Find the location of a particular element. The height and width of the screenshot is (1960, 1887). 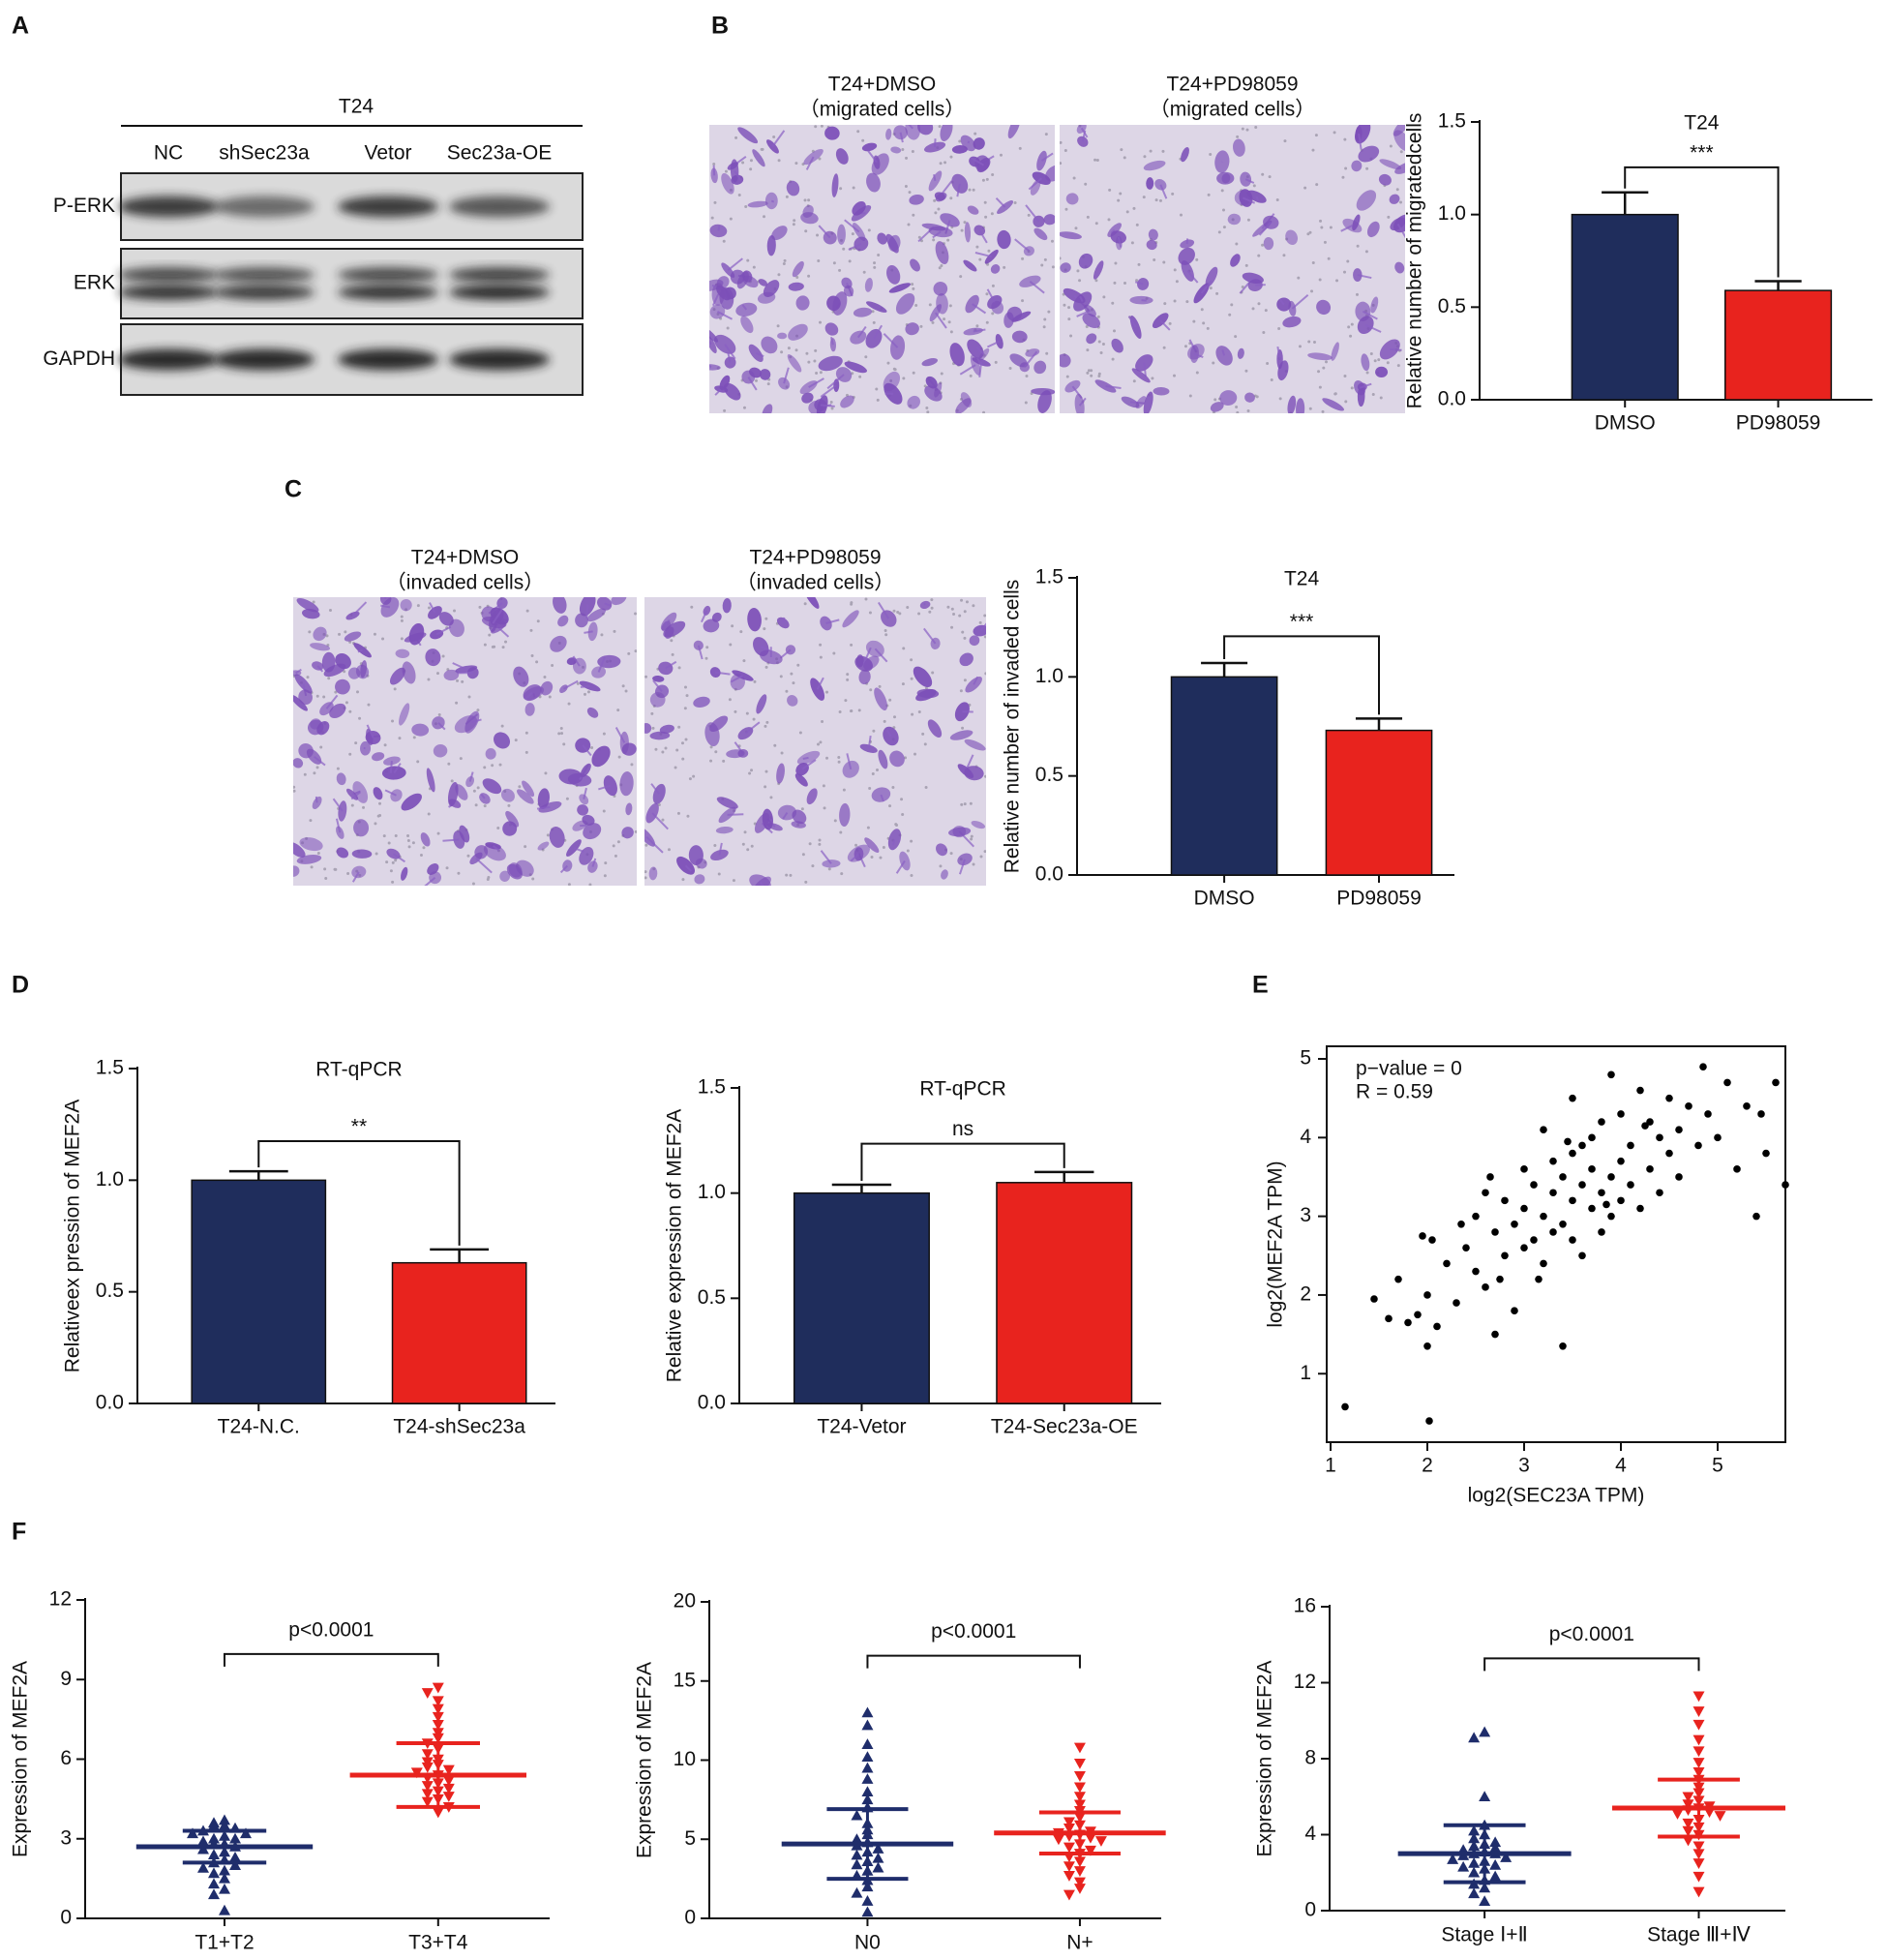

significance: ns is located at coordinates (962, 1129).